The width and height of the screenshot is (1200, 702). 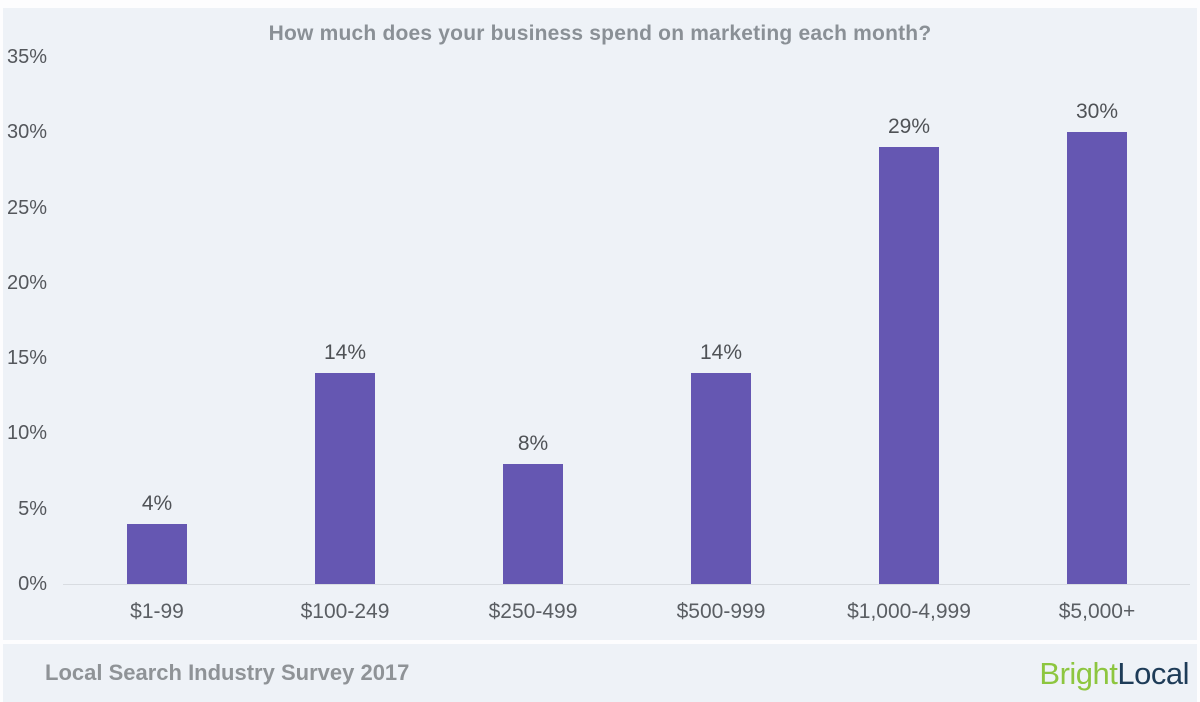 I want to click on y-tick-label: 25%, so click(x=26, y=207).